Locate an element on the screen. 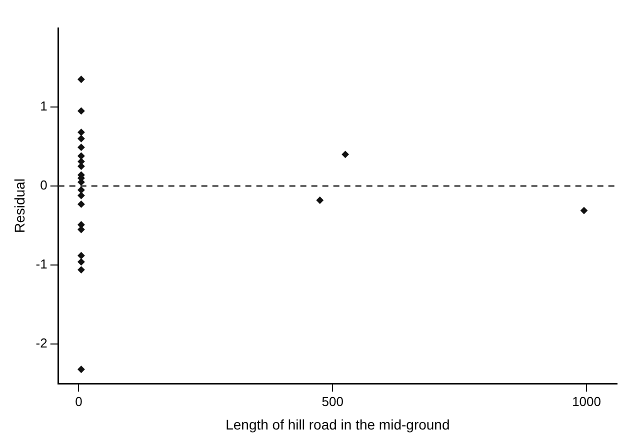 The height and width of the screenshot is (446, 635). y-axis-title: Residual is located at coordinates (19, 206).